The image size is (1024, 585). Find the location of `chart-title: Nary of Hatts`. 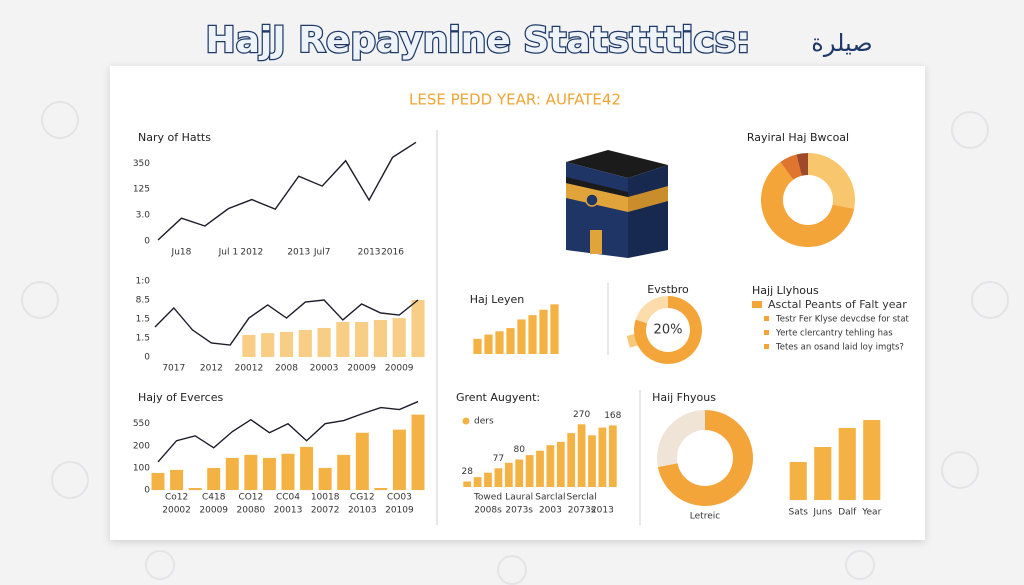

chart-title: Nary of Hatts is located at coordinates (174, 137).